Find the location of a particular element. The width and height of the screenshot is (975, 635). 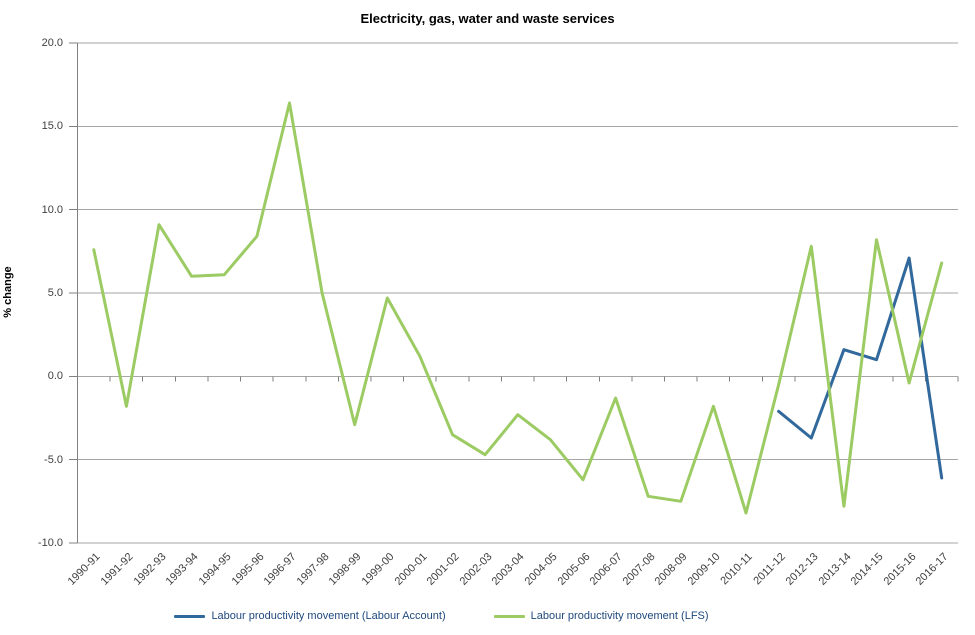

y-axis-tick-label: -10.0 is located at coordinates (50, 543).